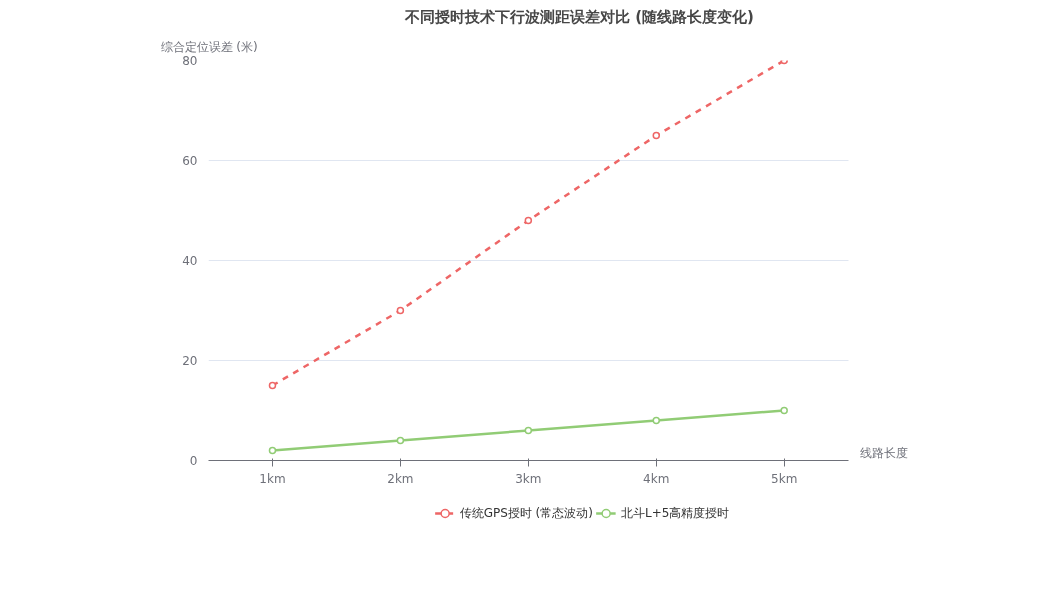 The width and height of the screenshot is (1056, 603). I want to click on y-tick-label: 80, so click(190, 61).